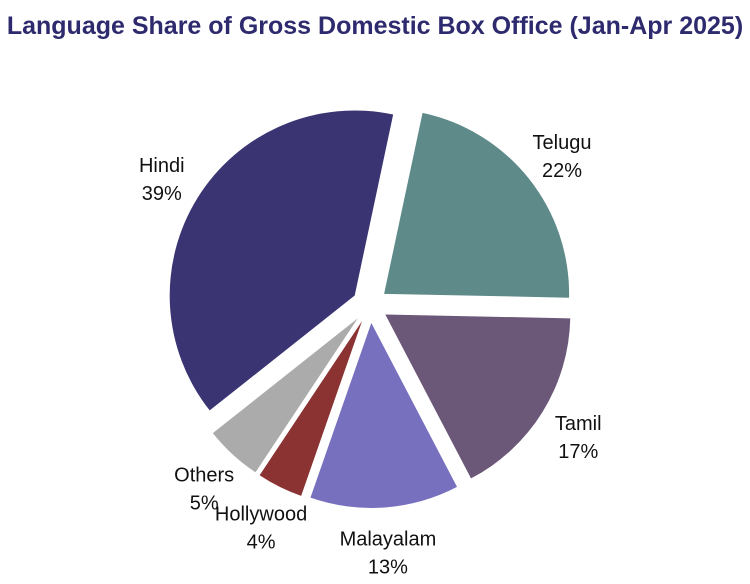 The height and width of the screenshot is (584, 750). Describe the element at coordinates (562, 171) in the screenshot. I see `slice-percent-telugu: 22%` at that location.